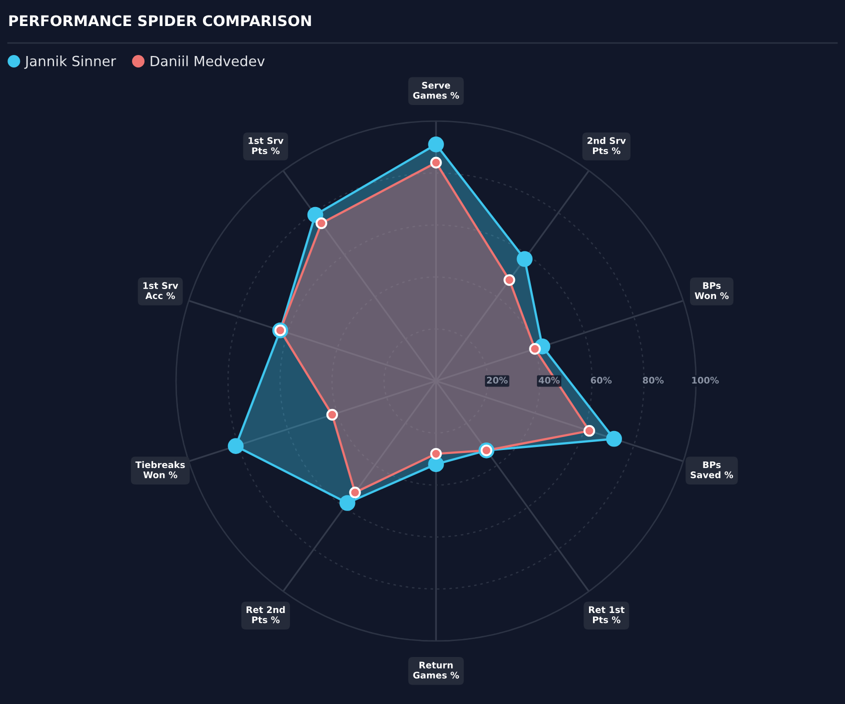  What do you see at coordinates (712, 469) in the screenshot?
I see `spoke-label: BPs Saved %` at bounding box center [712, 469].